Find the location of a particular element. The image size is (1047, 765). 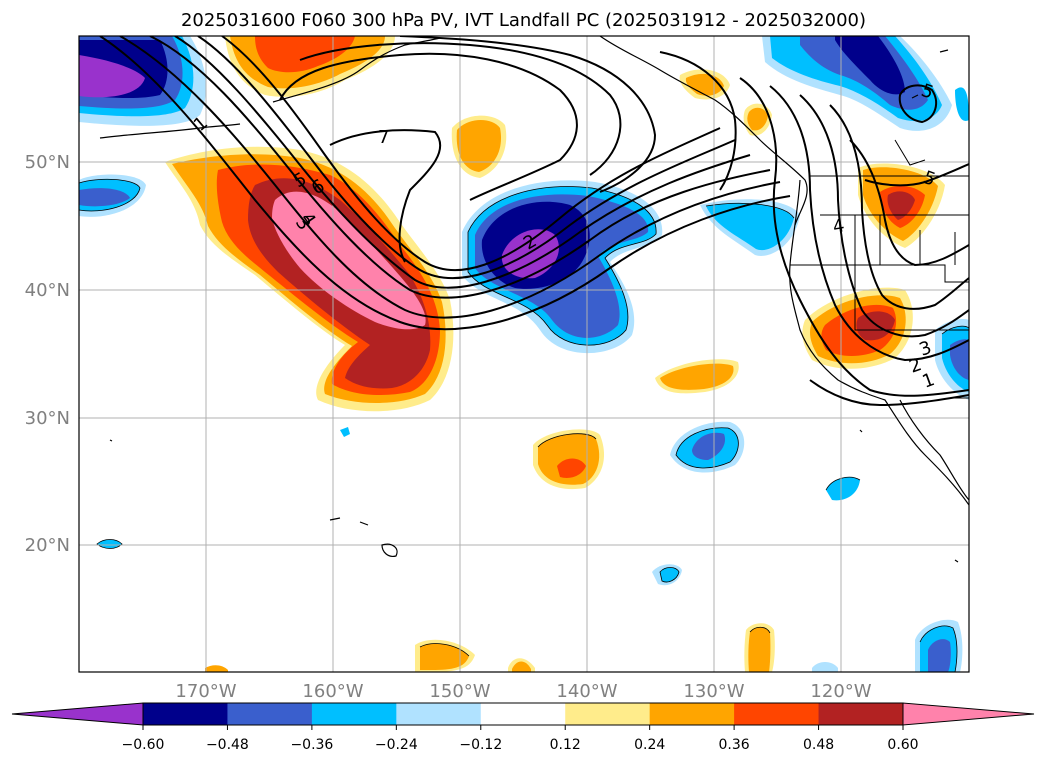

longitude-labels: 170°W 160°W 150°W 140°W 130°W 120°W is located at coordinates (523, 691).